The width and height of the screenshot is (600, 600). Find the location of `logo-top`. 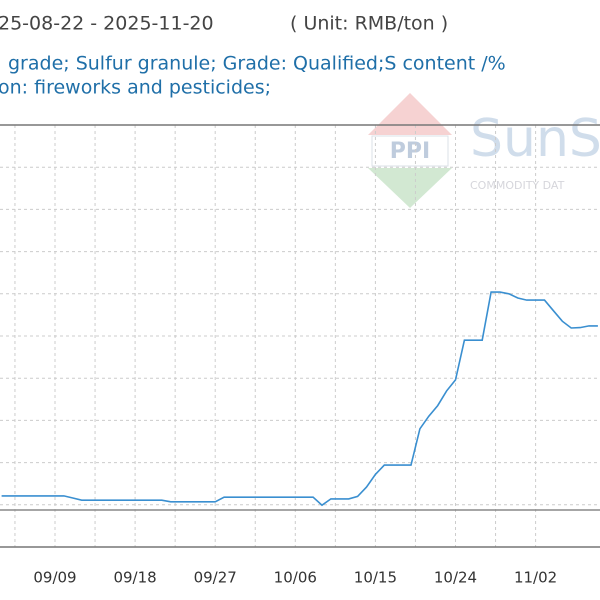

logo-top is located at coordinates (410, 114).